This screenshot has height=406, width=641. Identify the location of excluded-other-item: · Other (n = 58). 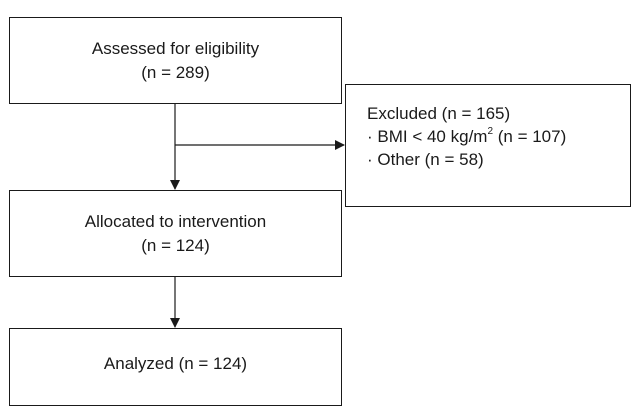
(425, 159).